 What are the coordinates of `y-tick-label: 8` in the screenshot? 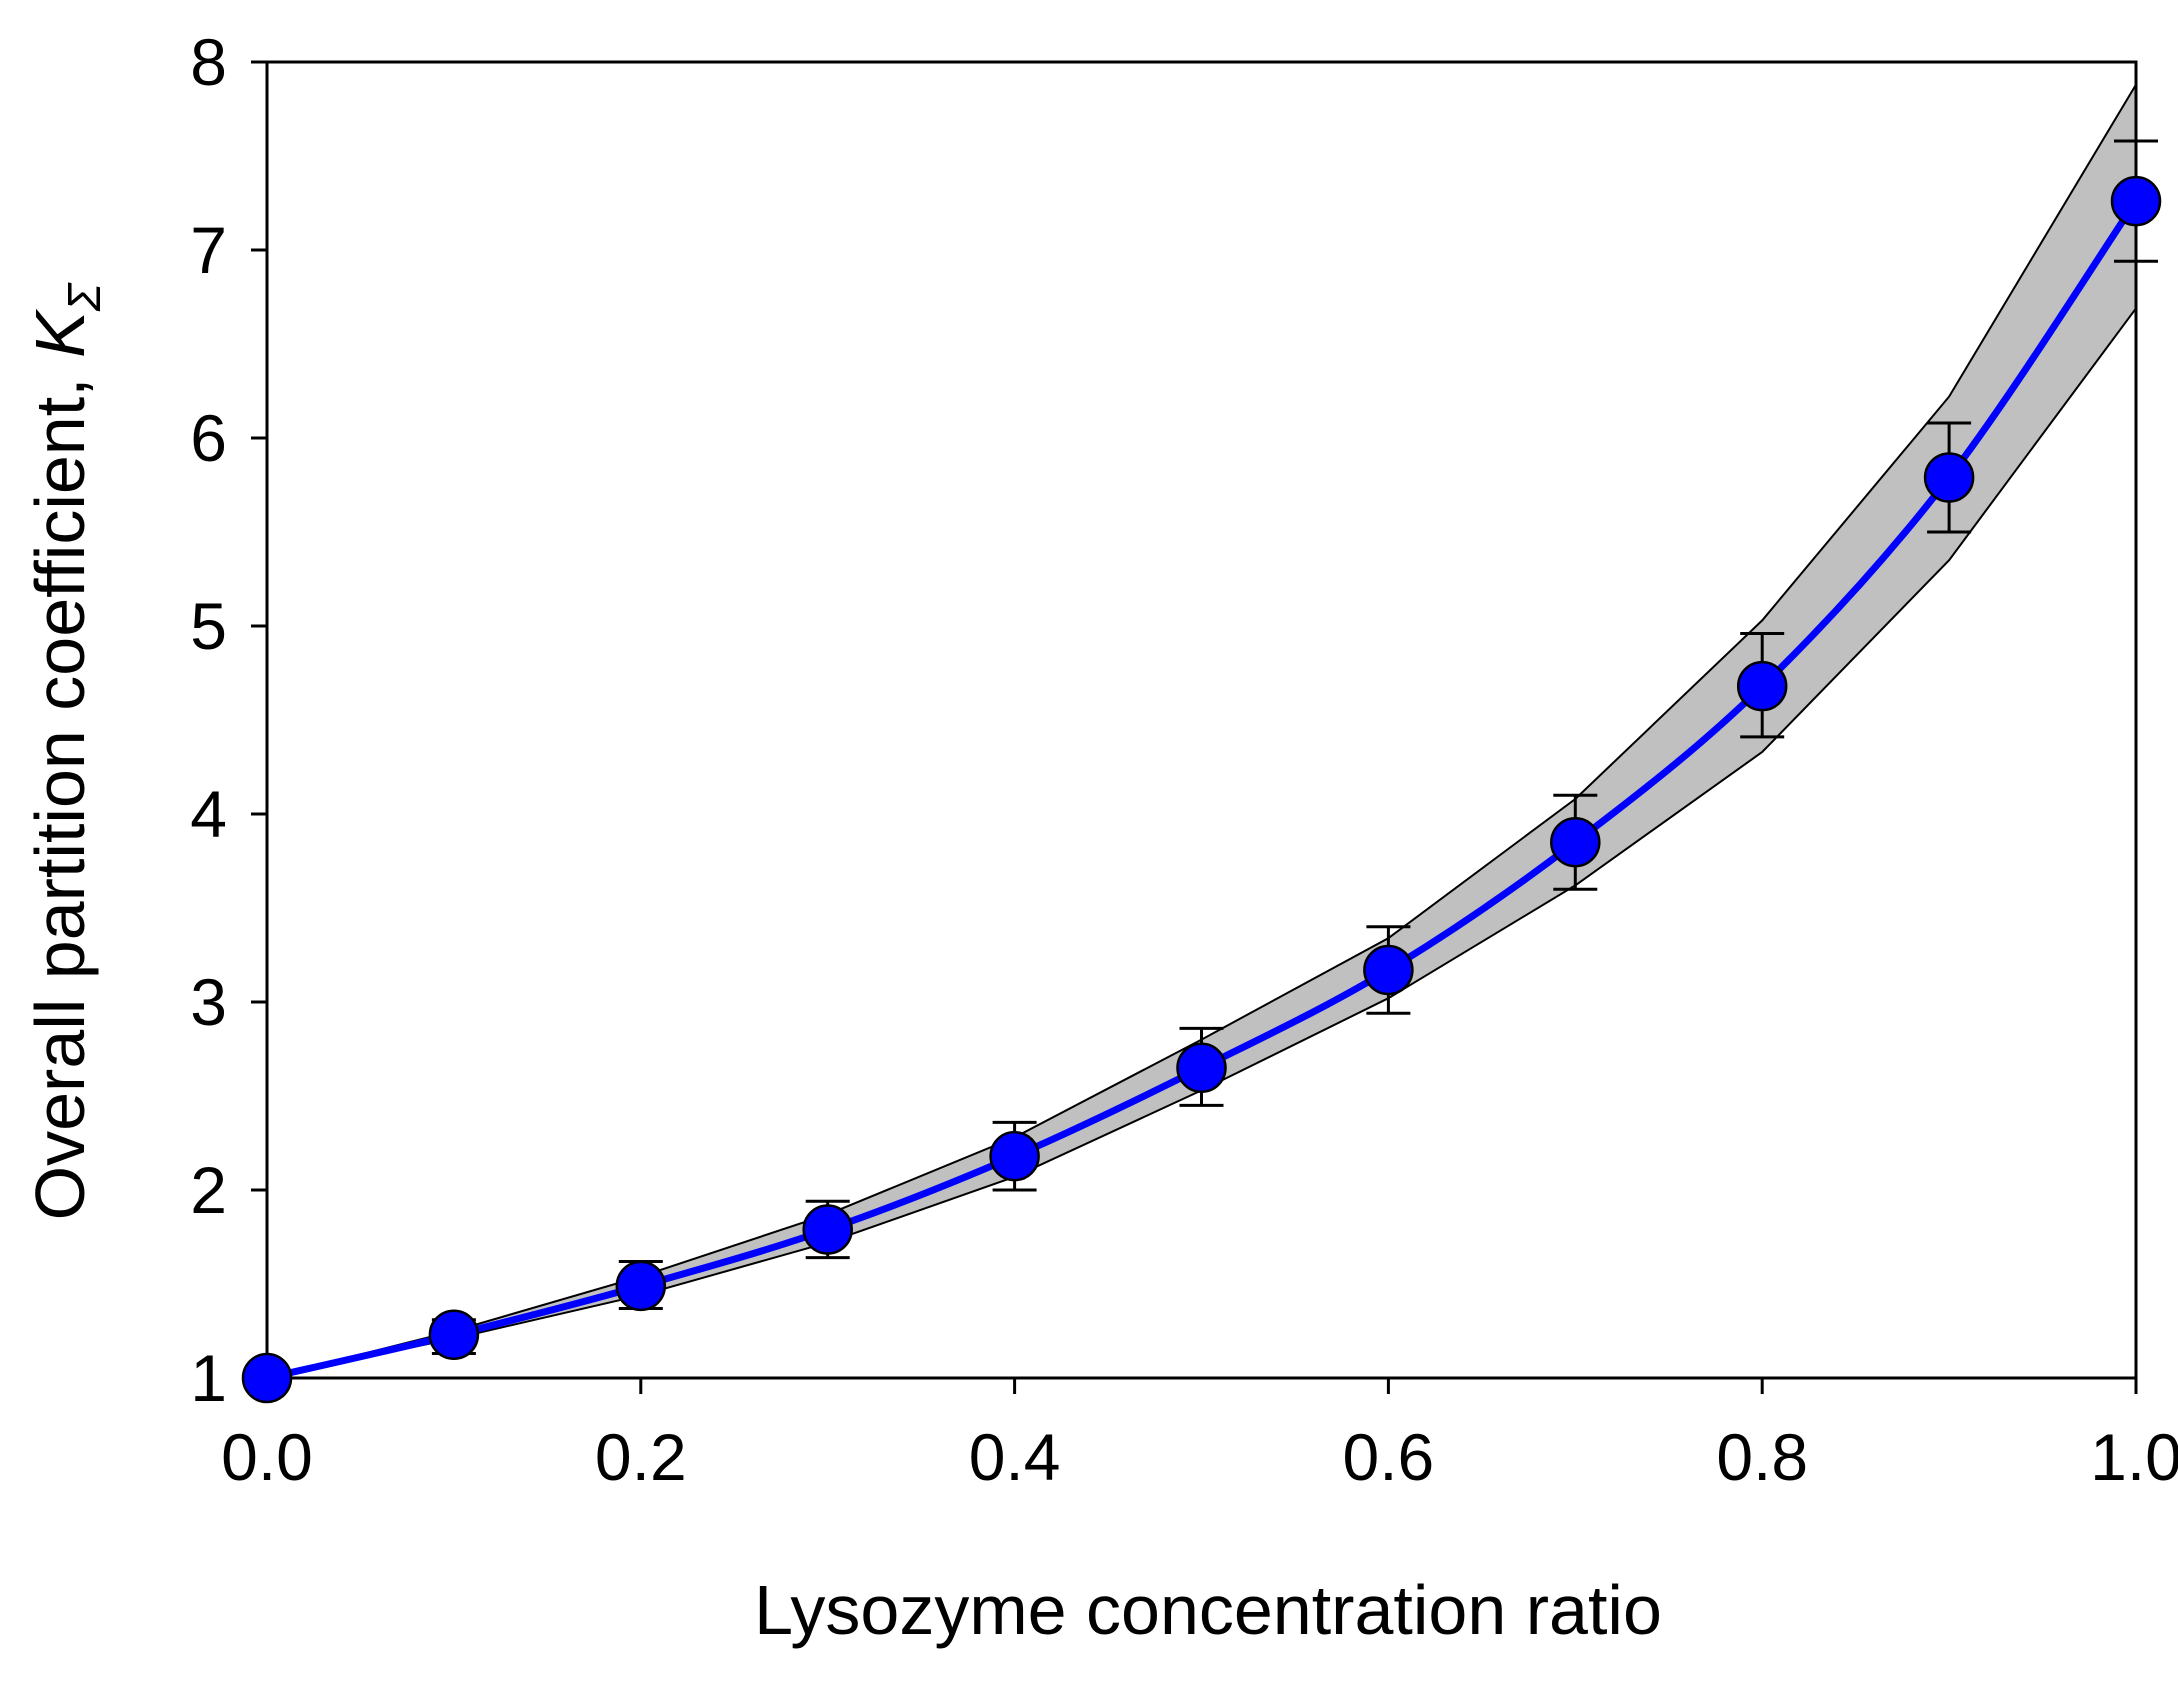 It's located at (208, 62).